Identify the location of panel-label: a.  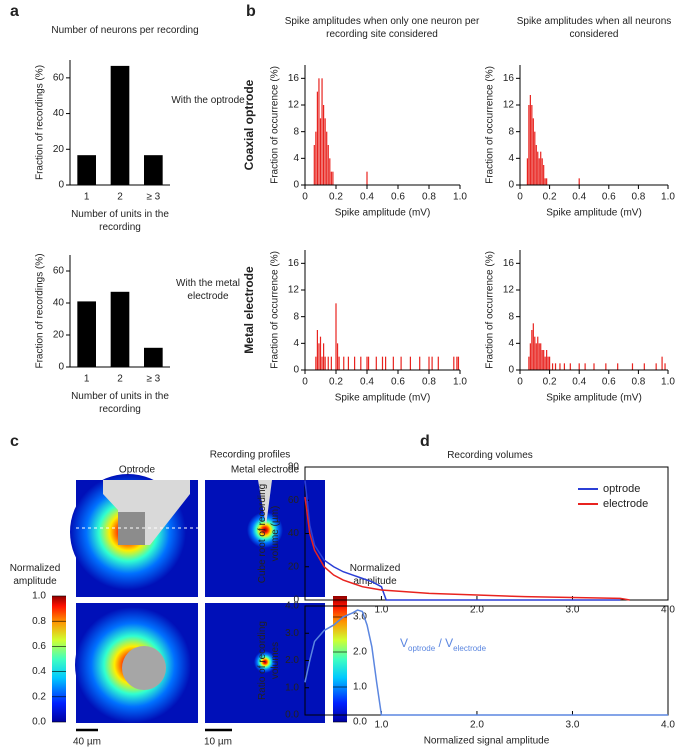
(14, 11).